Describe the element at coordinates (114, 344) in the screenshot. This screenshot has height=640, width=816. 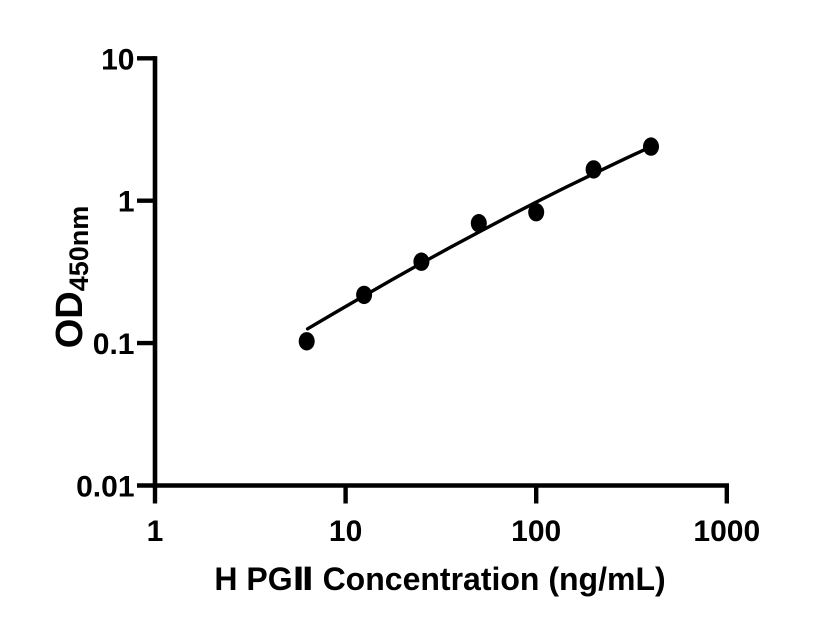
I see `y-tick-label: 0.1` at that location.